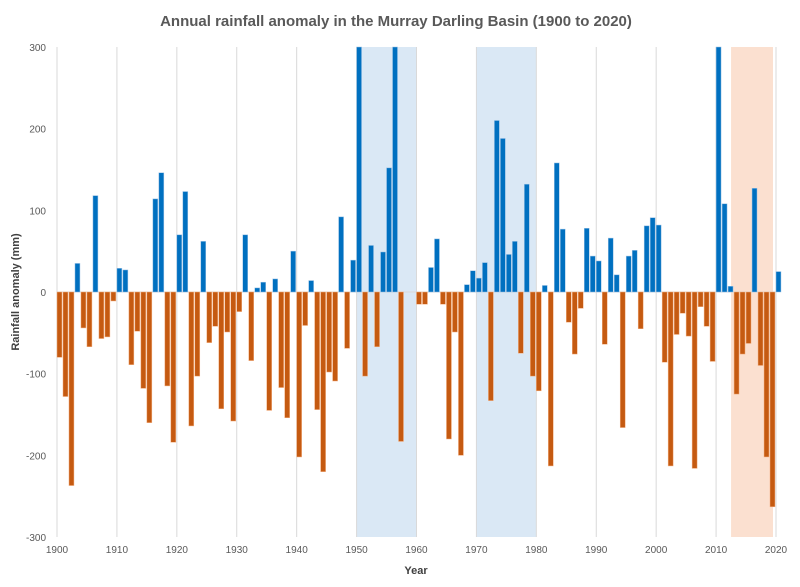 The width and height of the screenshot is (800, 587). What do you see at coordinates (716, 550) in the screenshot?
I see `x-tick-label: 2010` at bounding box center [716, 550].